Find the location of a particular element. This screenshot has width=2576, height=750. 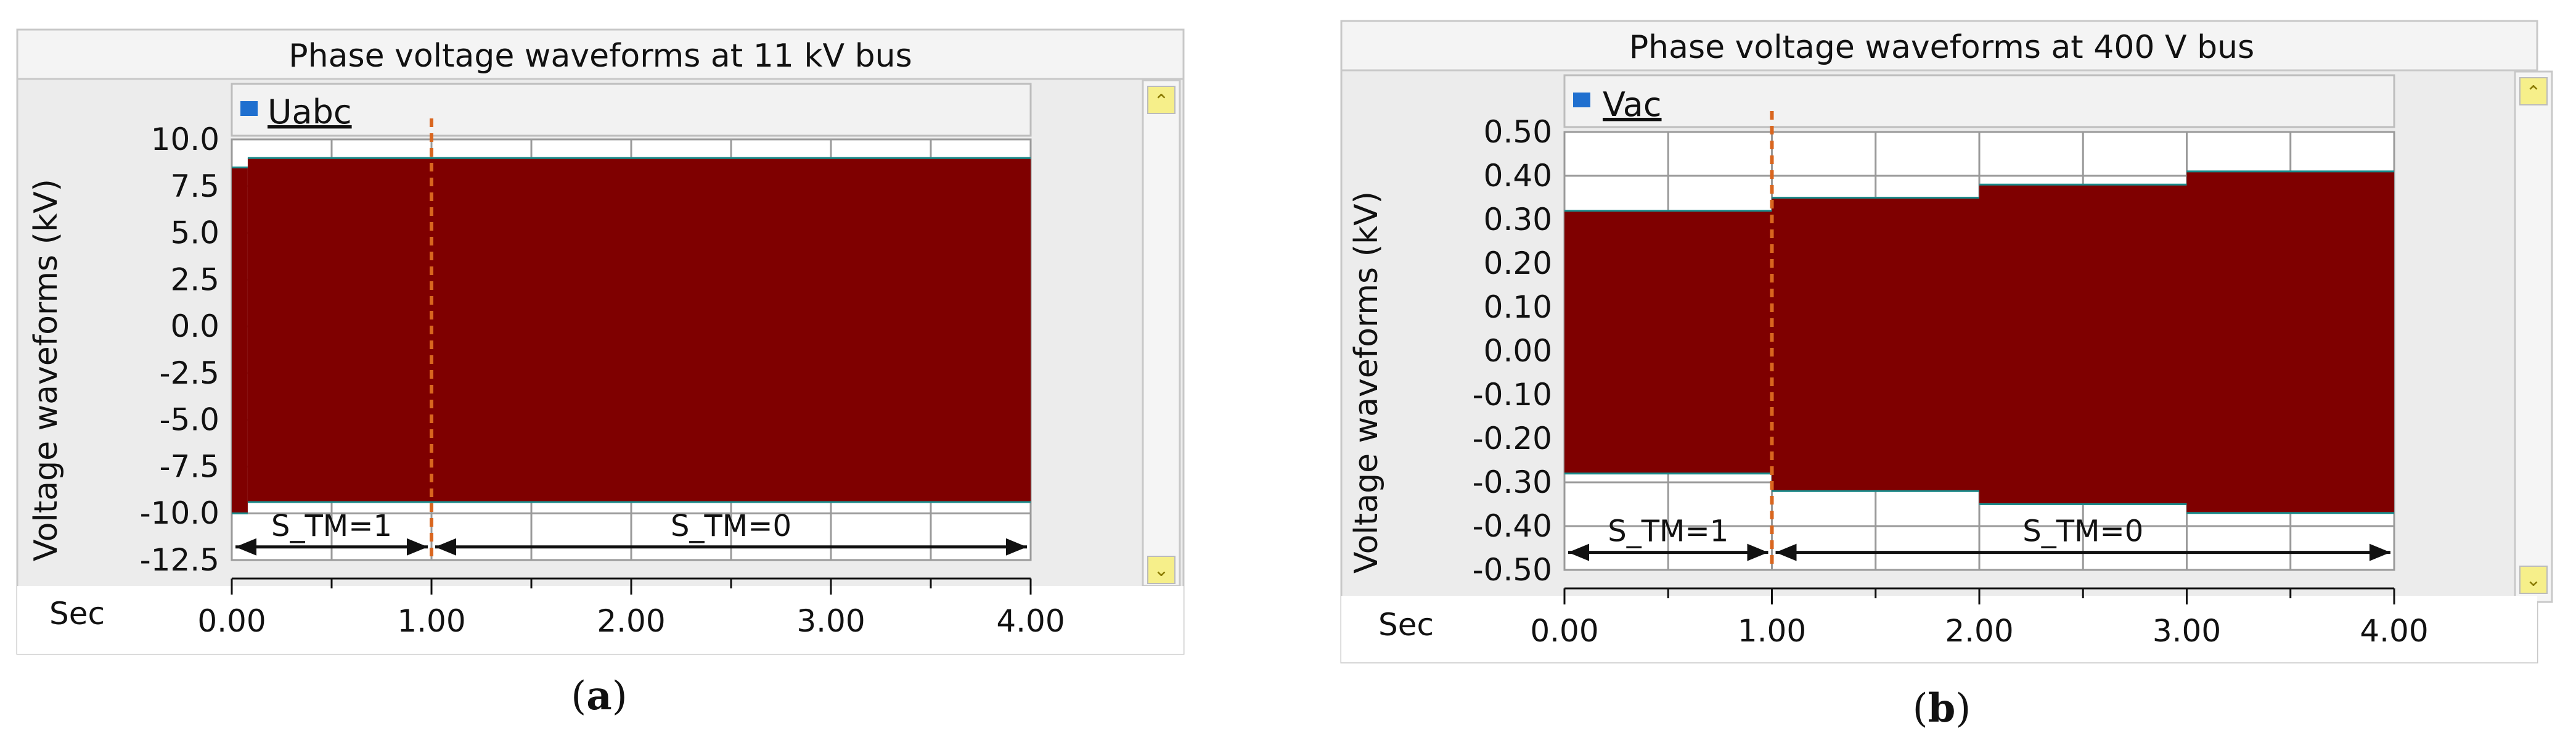

x-axis-strip-a is located at coordinates (600, 620).